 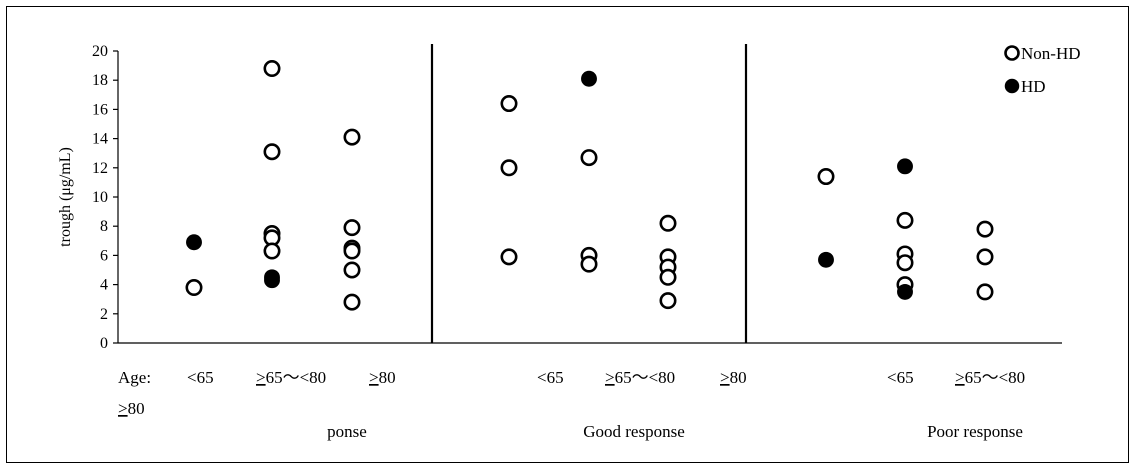 What do you see at coordinates (100, 51) in the screenshot?
I see `y-tick-label: 20` at bounding box center [100, 51].